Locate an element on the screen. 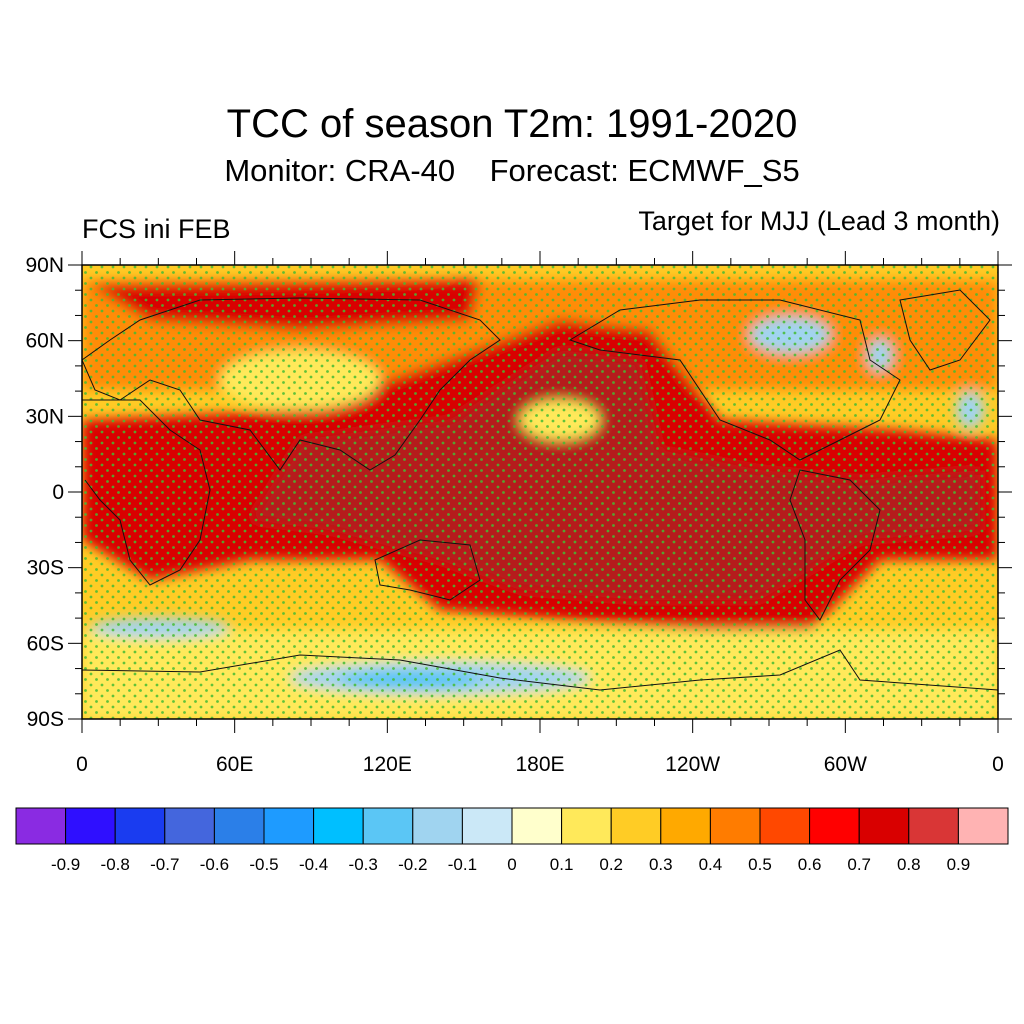 The image size is (1024, 1024). lon-label: 180E is located at coordinates (539, 764).